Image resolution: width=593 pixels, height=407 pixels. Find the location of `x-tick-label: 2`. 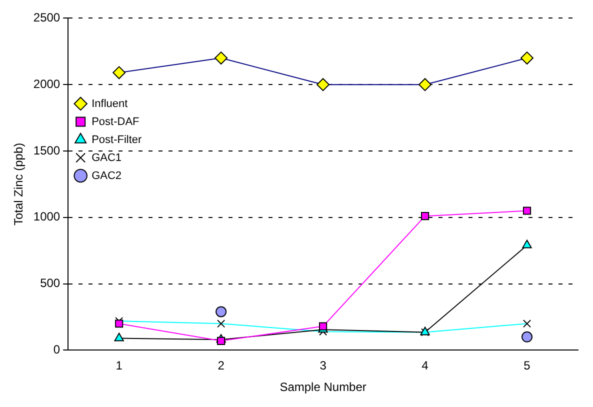

x-tick-label: 2 is located at coordinates (221, 365).